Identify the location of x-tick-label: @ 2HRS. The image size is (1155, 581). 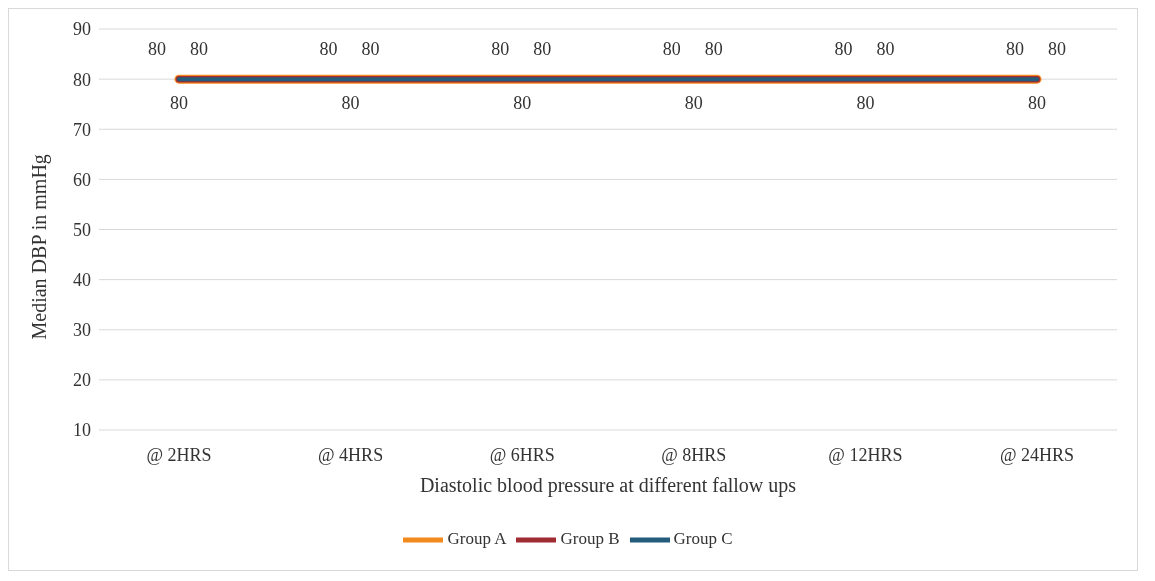
(179, 454).